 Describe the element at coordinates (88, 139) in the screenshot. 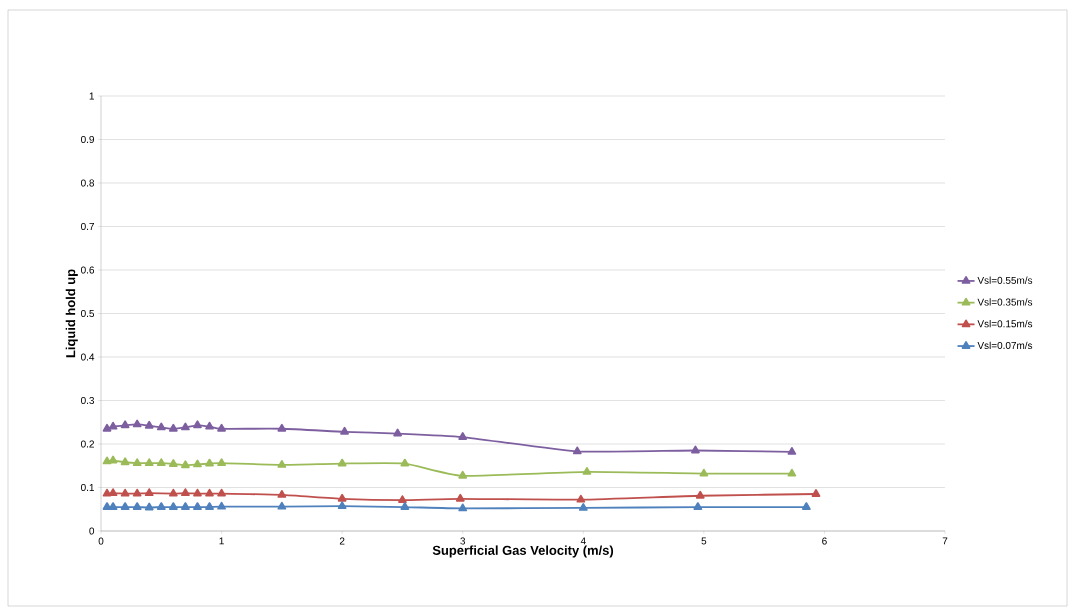

I see `y-tick-label: 0.9` at that location.